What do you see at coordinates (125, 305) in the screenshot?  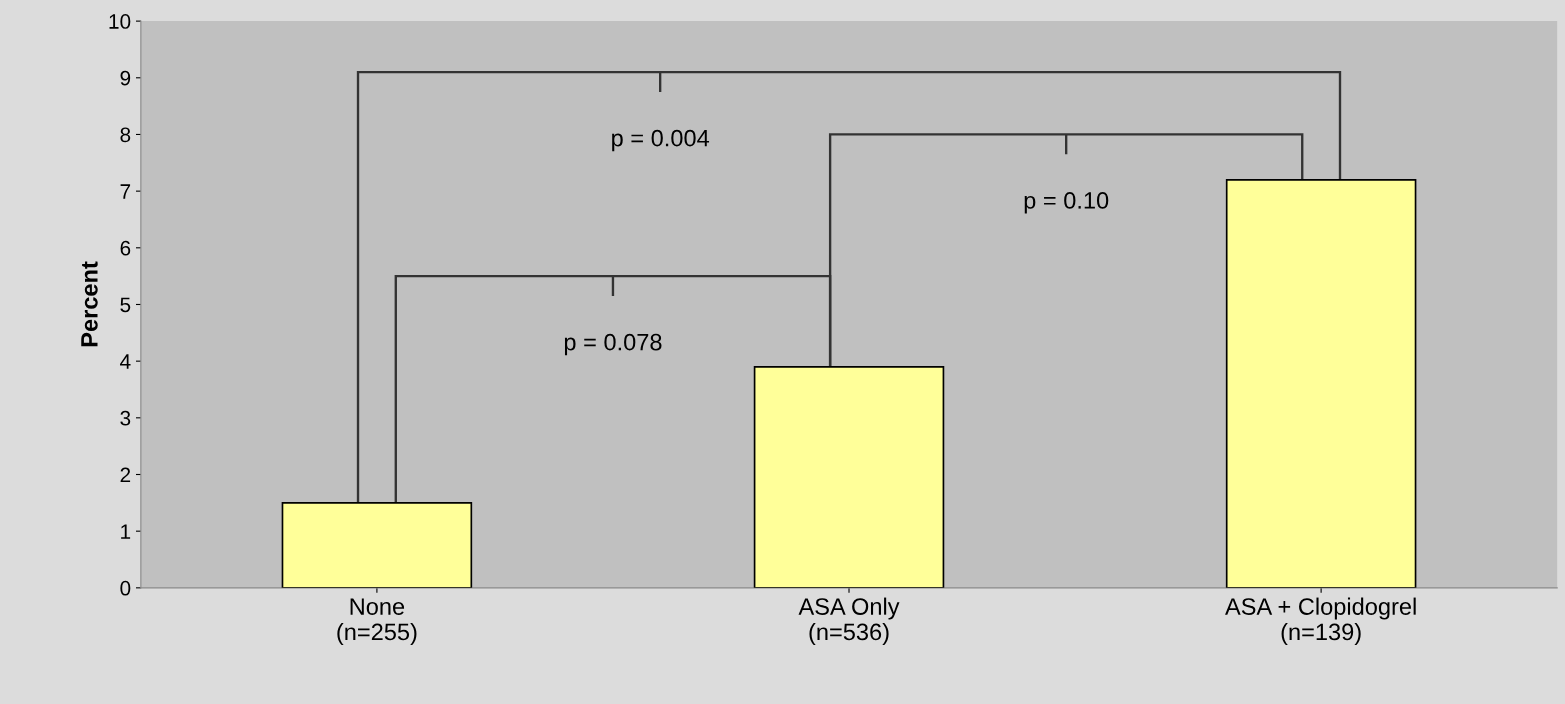 I see `y-tick-label: 5` at bounding box center [125, 305].